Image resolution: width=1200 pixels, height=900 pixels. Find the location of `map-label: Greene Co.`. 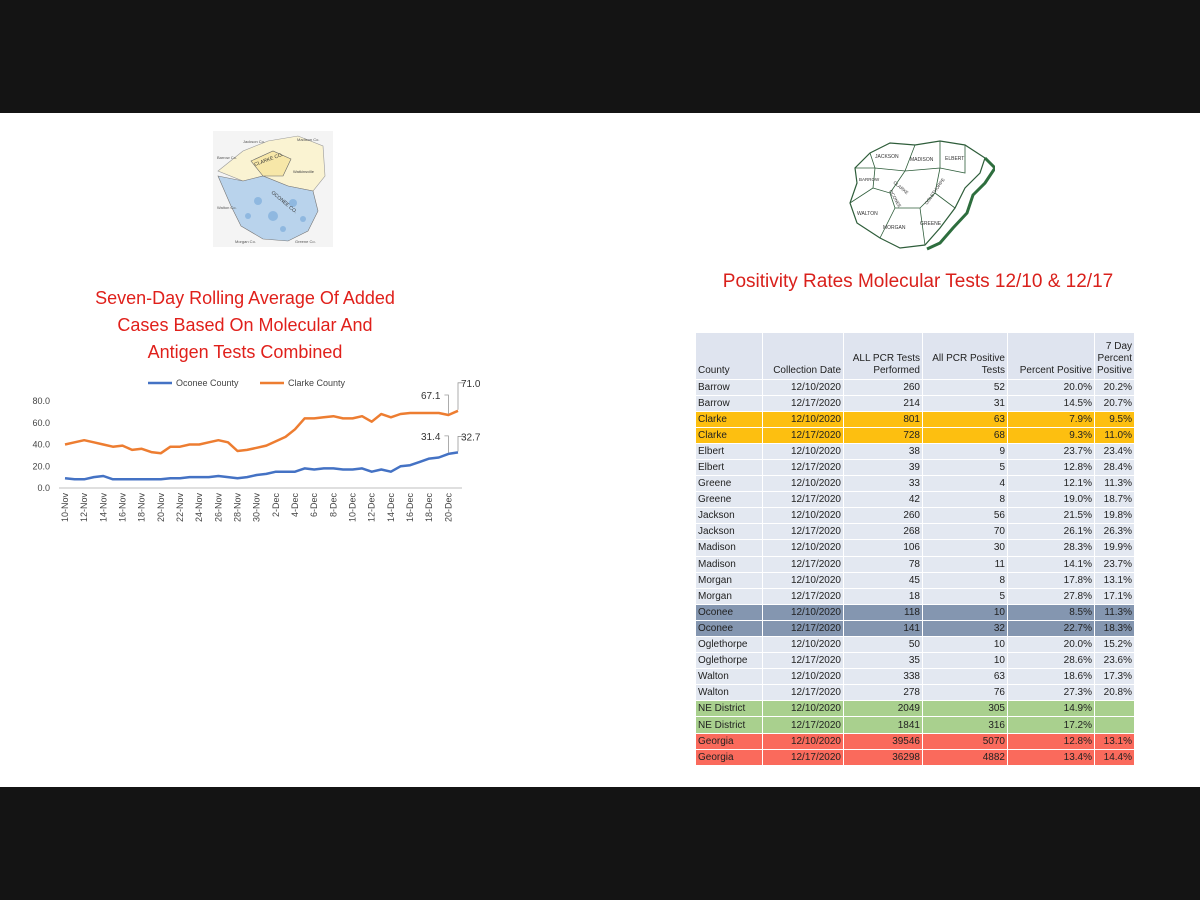

map-label: Greene Co. is located at coordinates (305, 241).